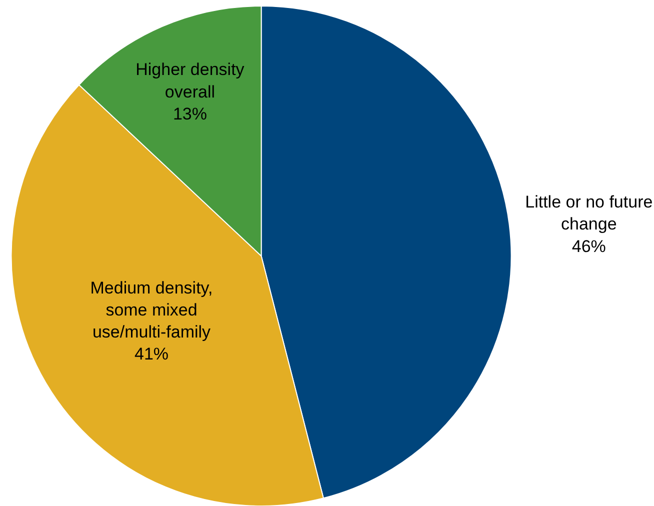 Image resolution: width=654 pixels, height=506 pixels. Describe the element at coordinates (589, 213) in the screenshot. I see `slice-label: Little or no future change` at that location.